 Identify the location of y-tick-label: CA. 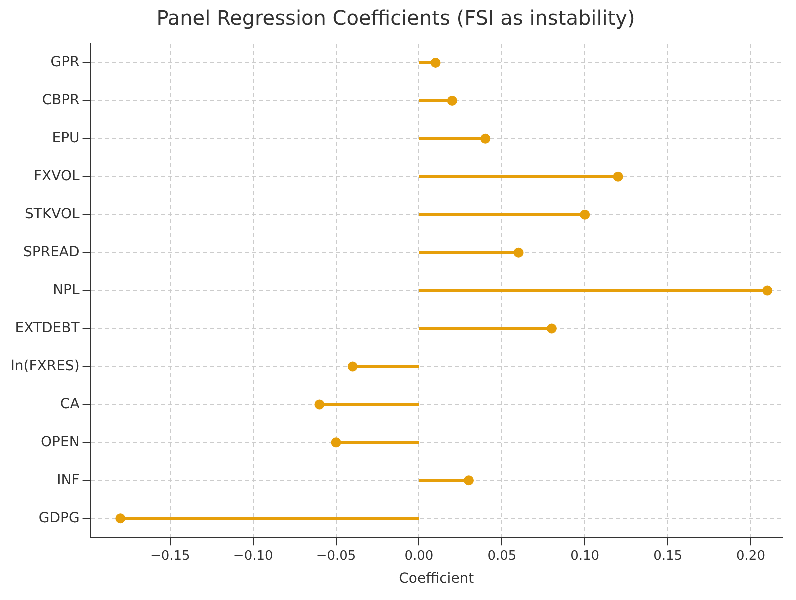
(70, 404).